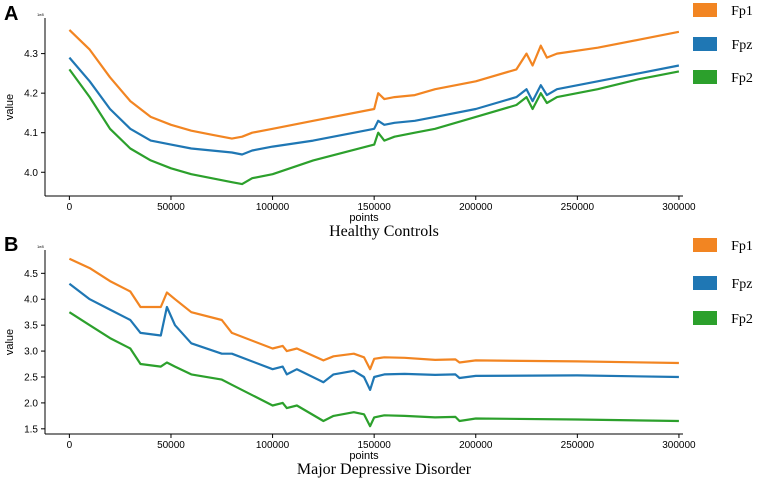  Describe the element at coordinates (31, 94) in the screenshot. I see `y-tick-label: 4.2` at that location.